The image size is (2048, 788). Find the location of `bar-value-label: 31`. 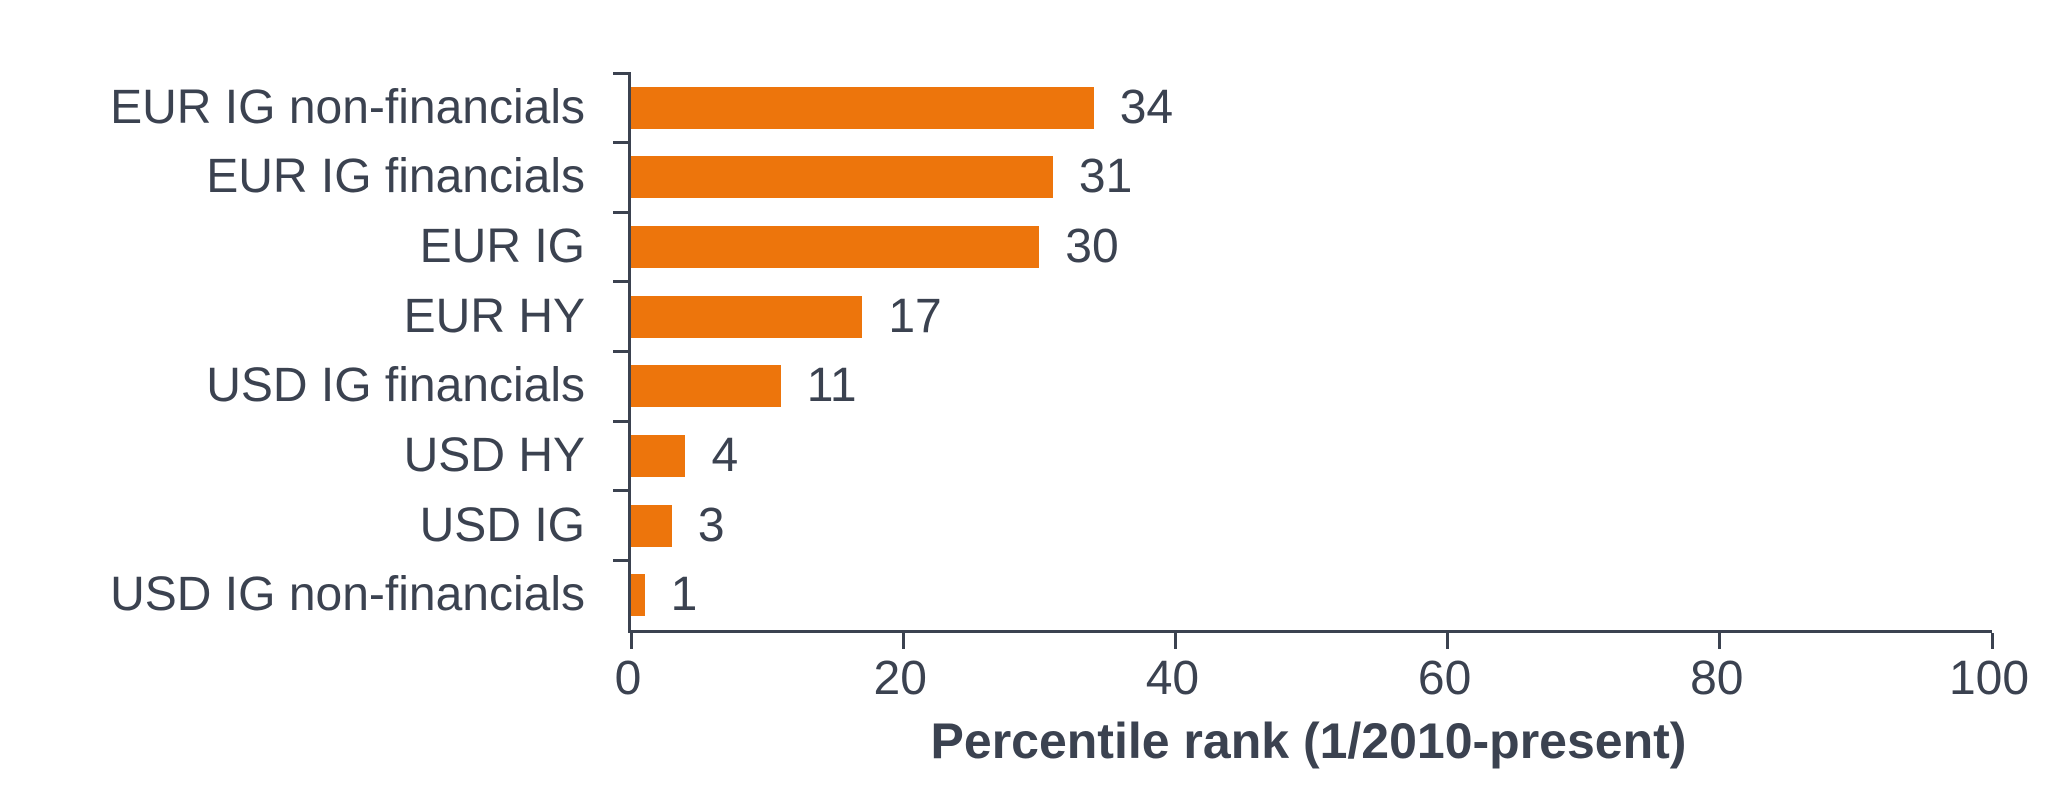

bar-value-label: 31 is located at coordinates (1105, 177).